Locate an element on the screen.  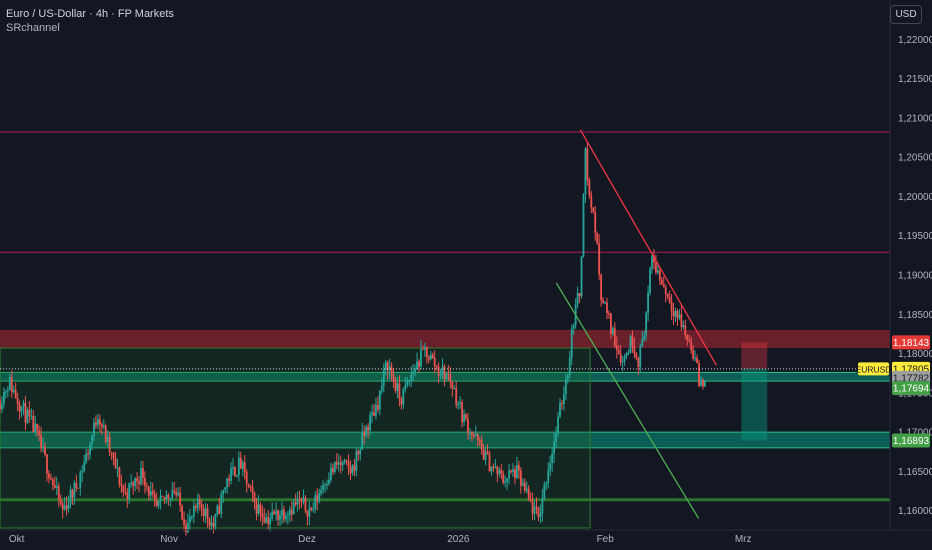
position-target-zone is located at coordinates (754, 404).